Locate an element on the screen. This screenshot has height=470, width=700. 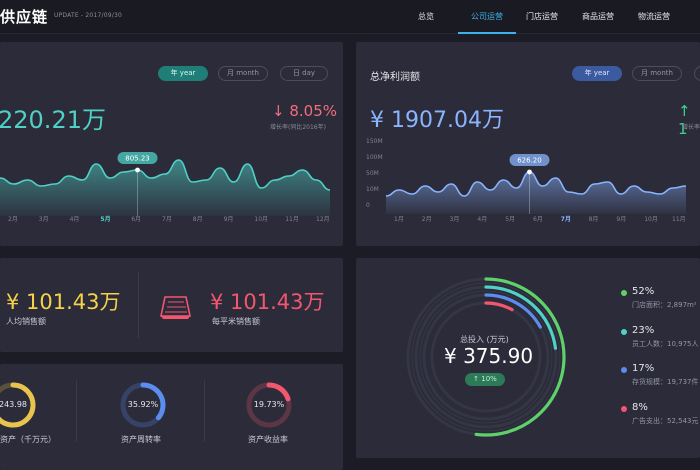
asset-metrics-panel: 243.98 资产（千万元） 35.92% 资产周转率 19.73% 资产收益率 is located at coordinates (171, 417).